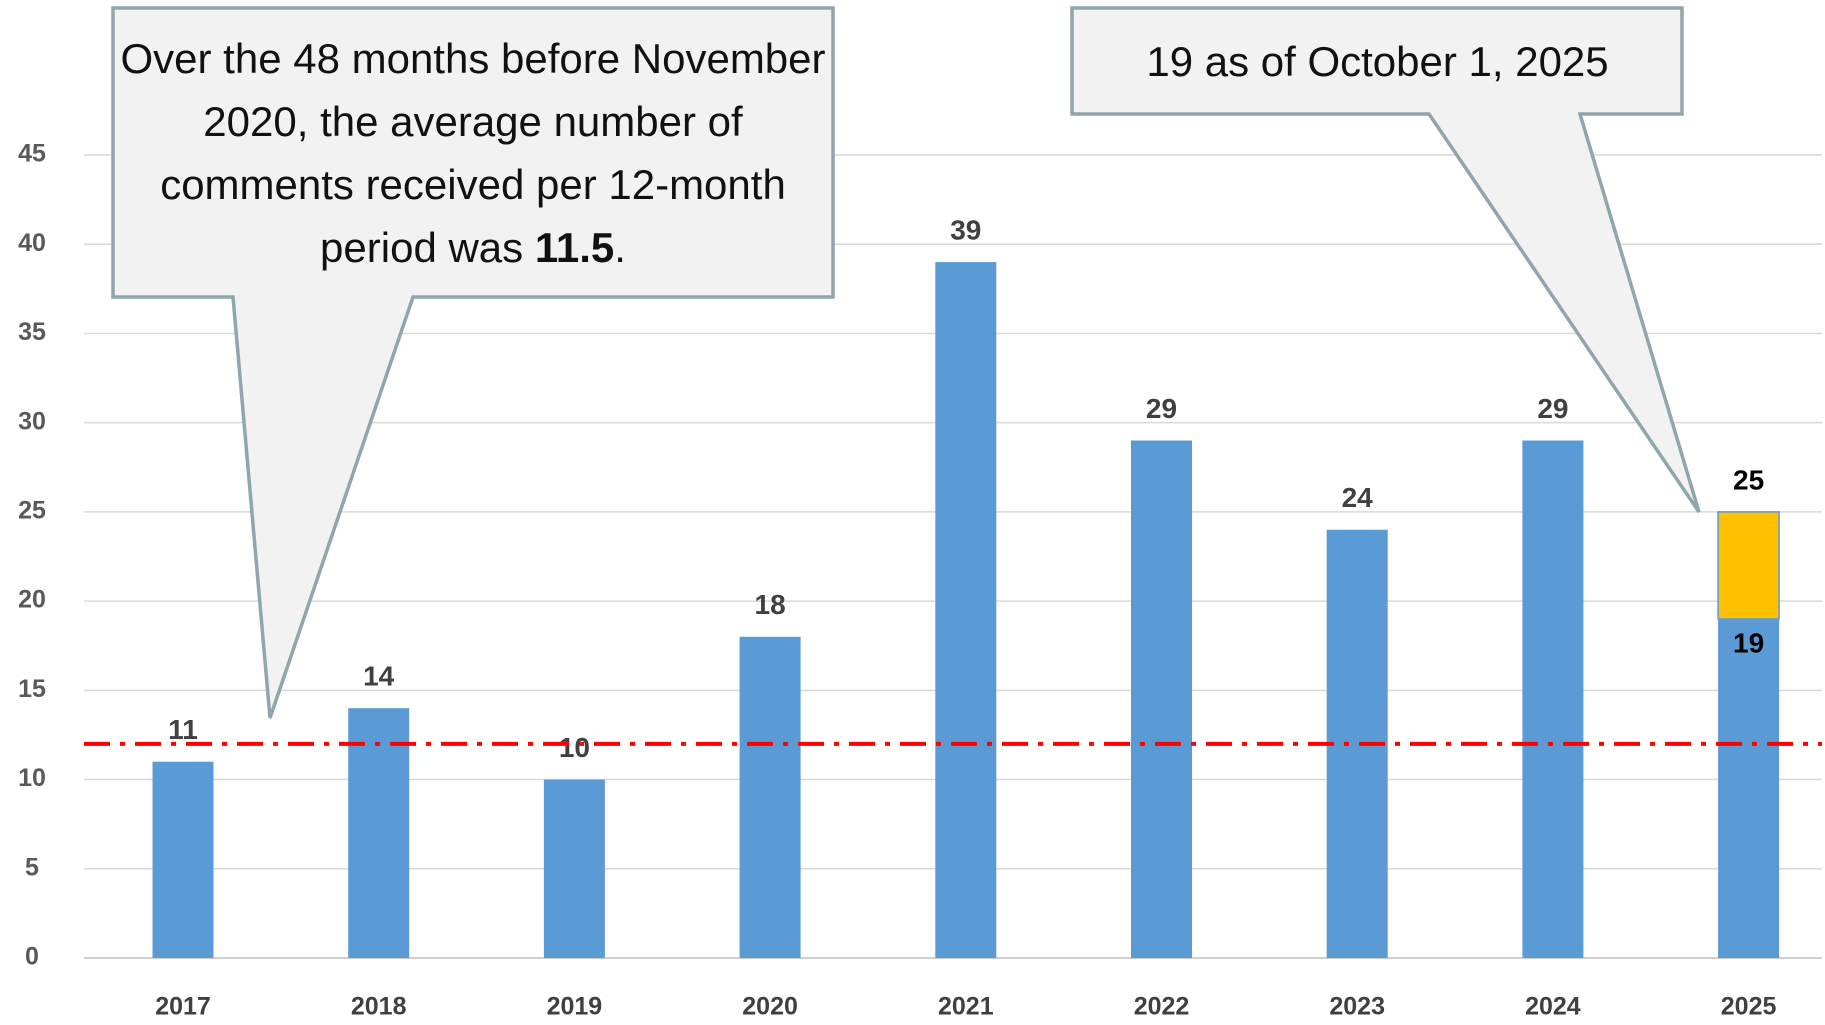 The width and height of the screenshot is (1825, 1025). Describe the element at coordinates (1358, 497) in the screenshot. I see `data-label: 24` at that location.